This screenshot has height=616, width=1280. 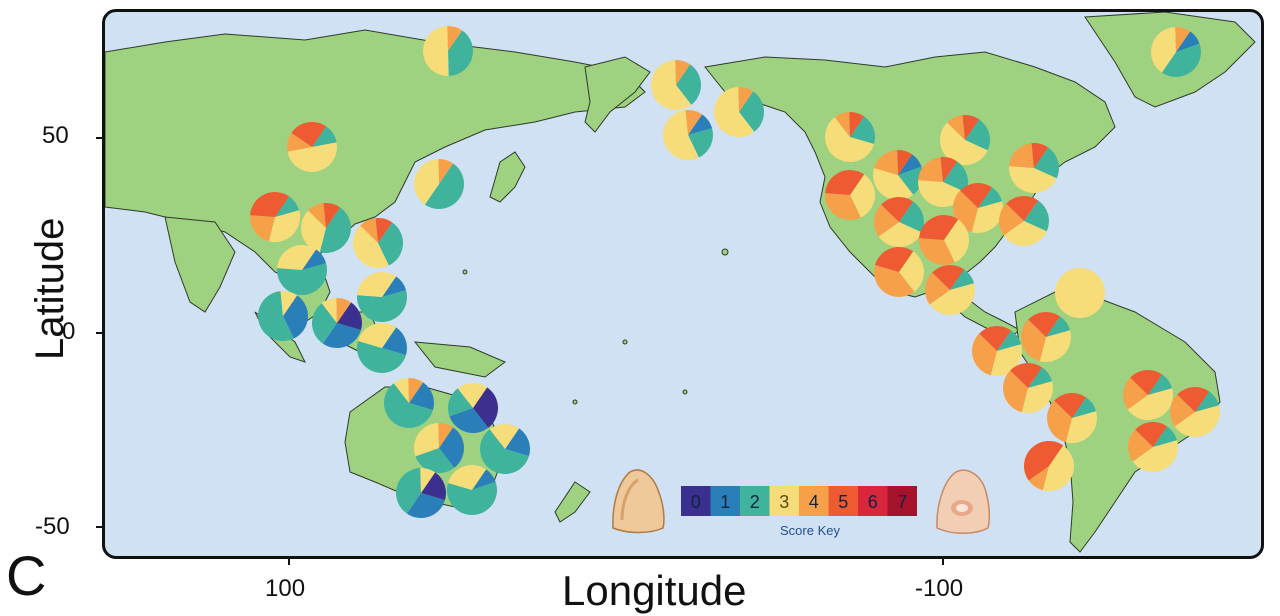 I want to click on panel-letter: C, so click(x=26, y=575).